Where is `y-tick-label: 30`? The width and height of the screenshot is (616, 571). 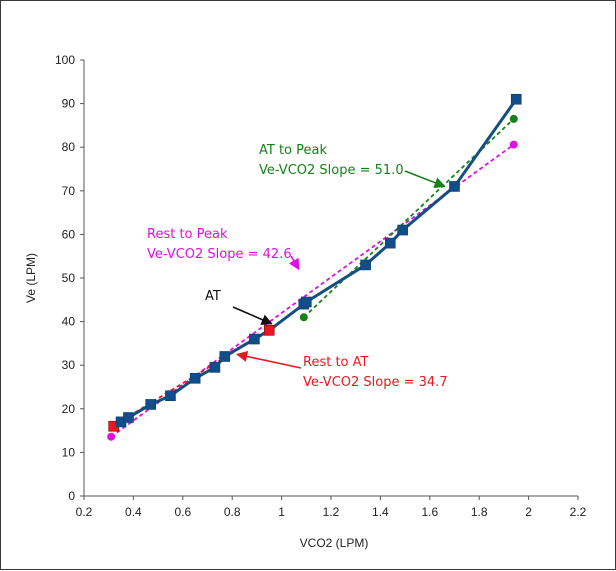 y-tick-label: 30 is located at coordinates (69, 365).